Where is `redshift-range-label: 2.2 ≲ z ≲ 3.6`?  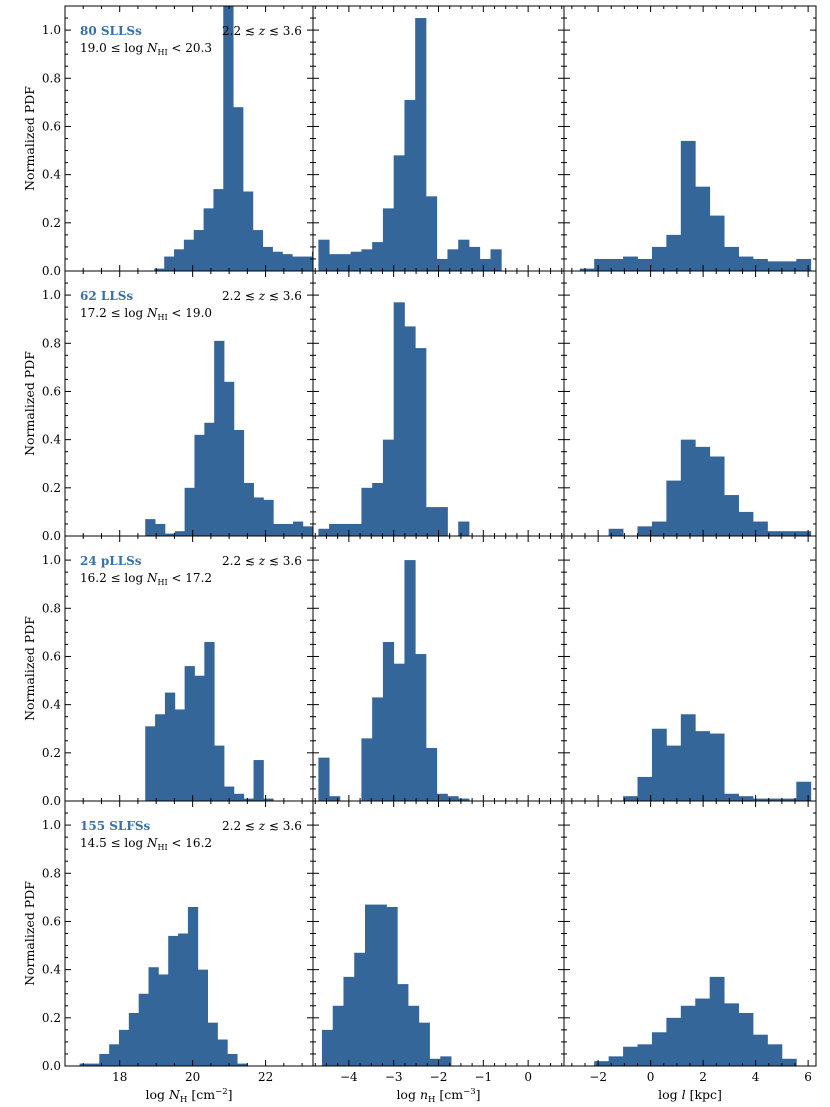 redshift-range-label: 2.2 ≲ z ≲ 3.6 is located at coordinates (262, 826).